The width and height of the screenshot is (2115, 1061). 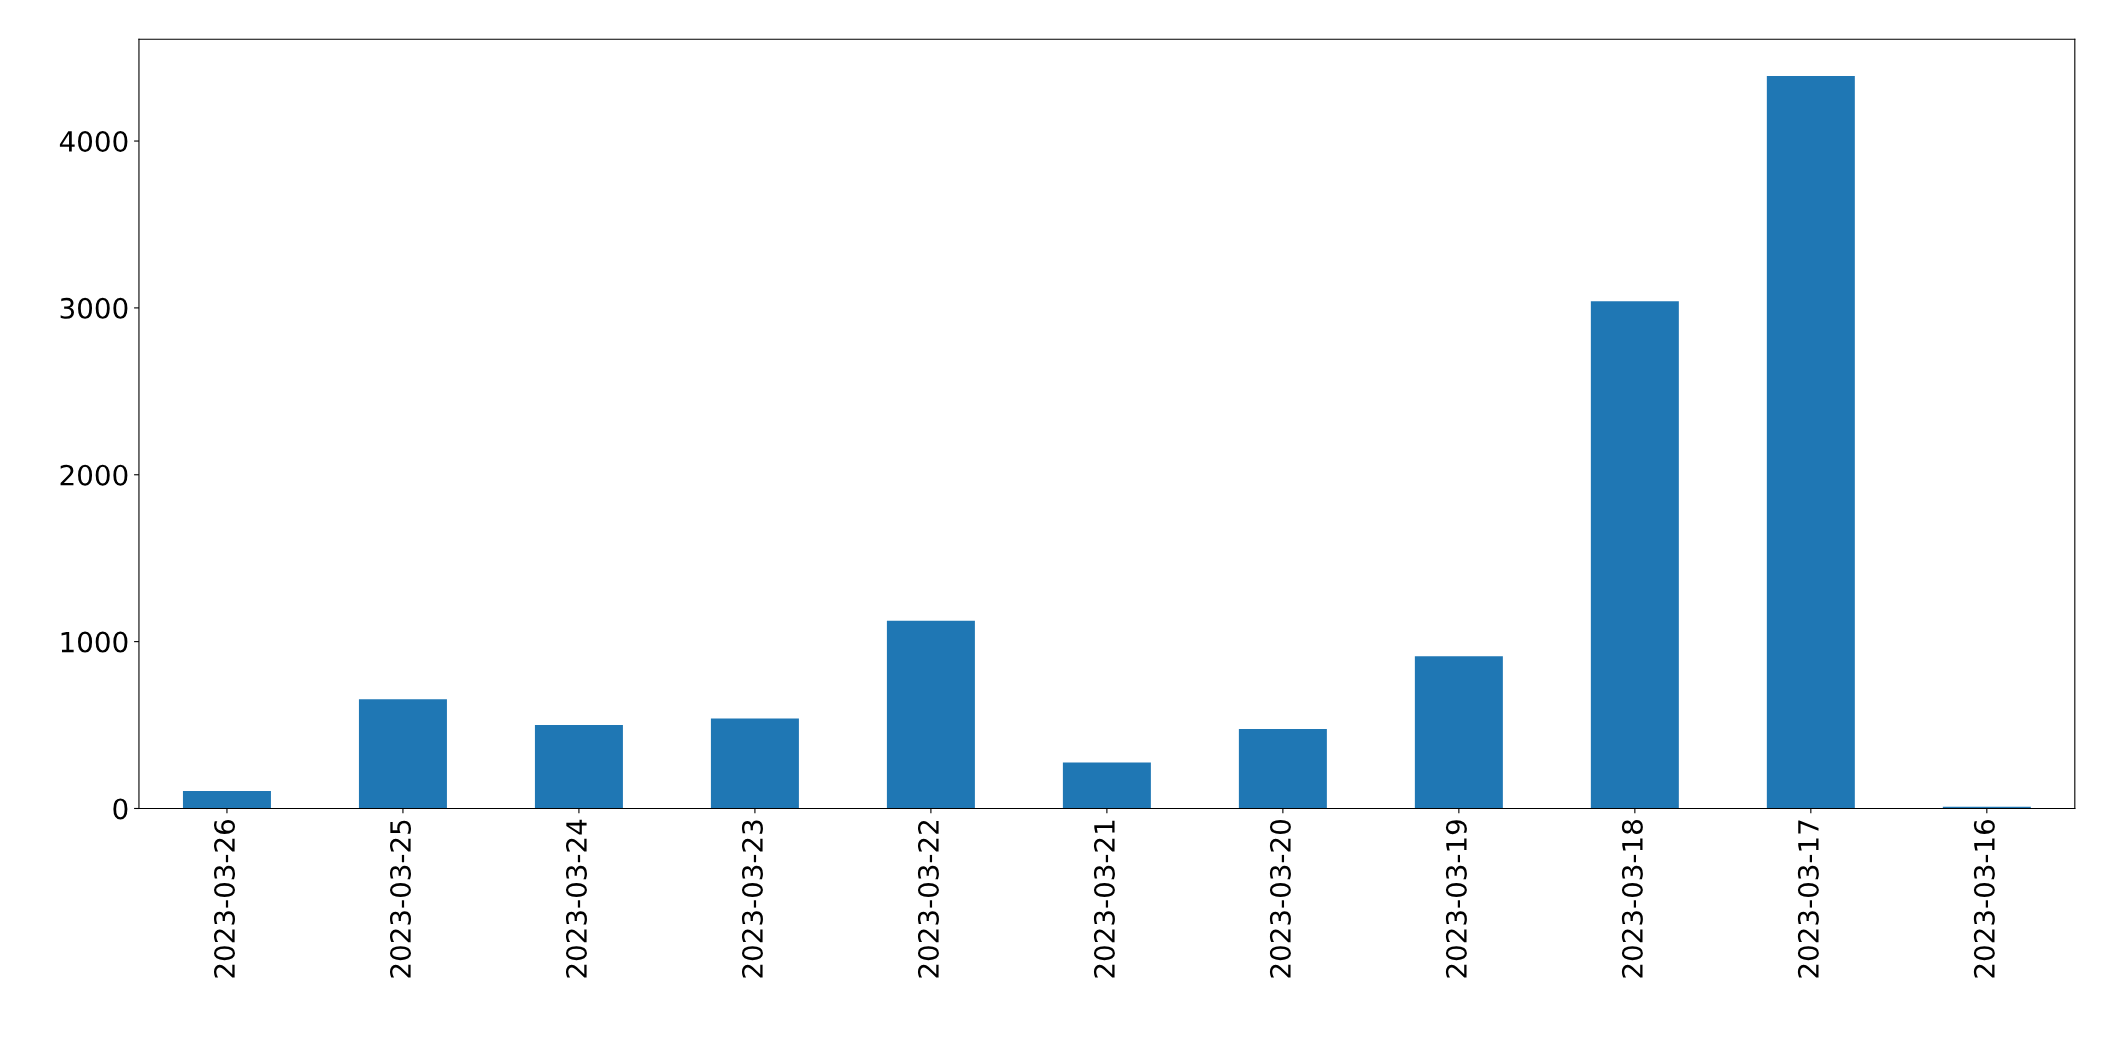 What do you see at coordinates (1808, 899) in the screenshot?
I see `x-tick-label: 2023-03-17` at bounding box center [1808, 899].